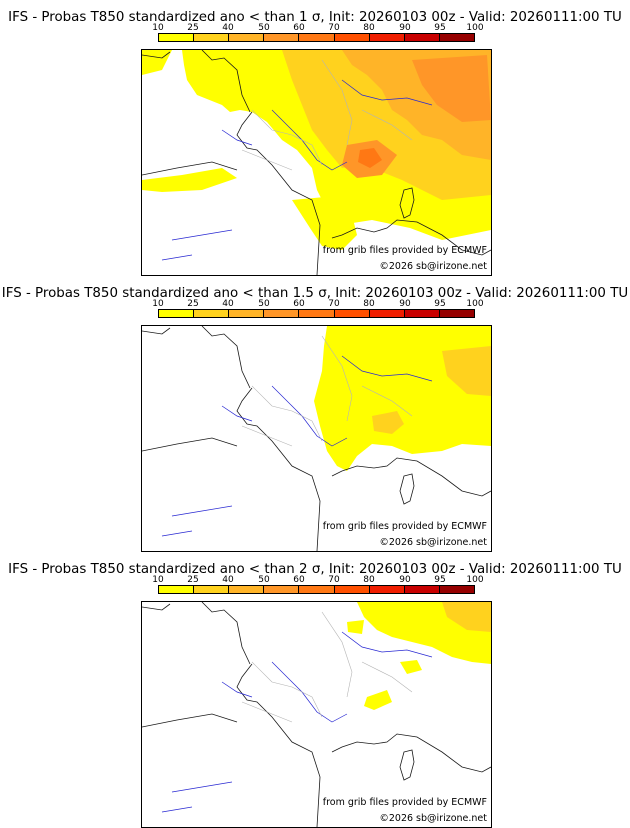 The width and height of the screenshot is (630, 828). I want to click on shade-60-alps, so click(370, 158).